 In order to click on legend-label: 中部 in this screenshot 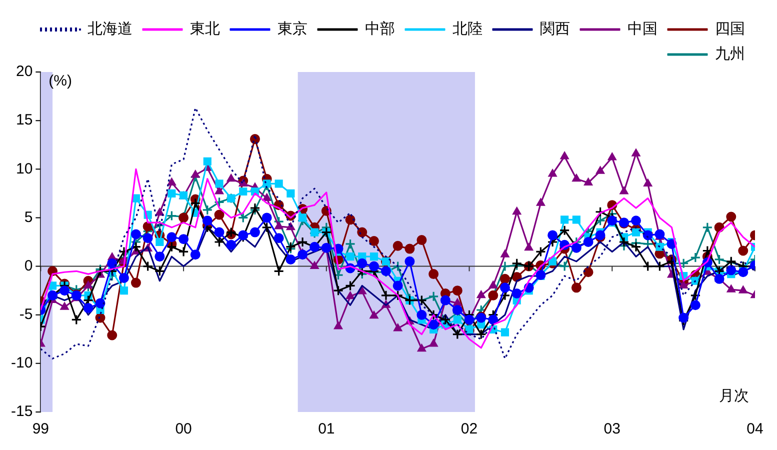, I will do `click(380, 29)`.